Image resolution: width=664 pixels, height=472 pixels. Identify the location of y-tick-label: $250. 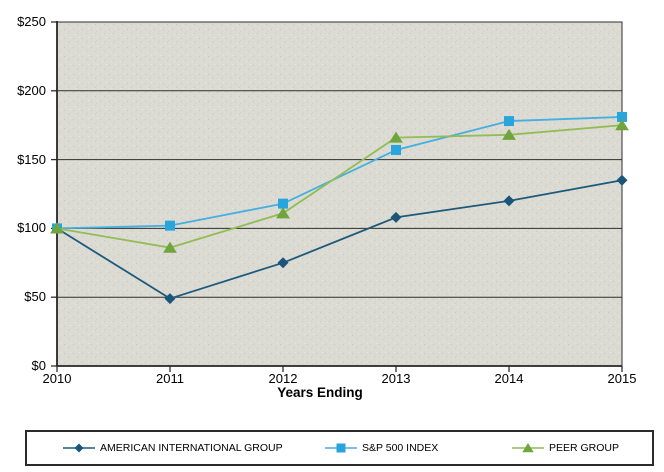
(31, 21).